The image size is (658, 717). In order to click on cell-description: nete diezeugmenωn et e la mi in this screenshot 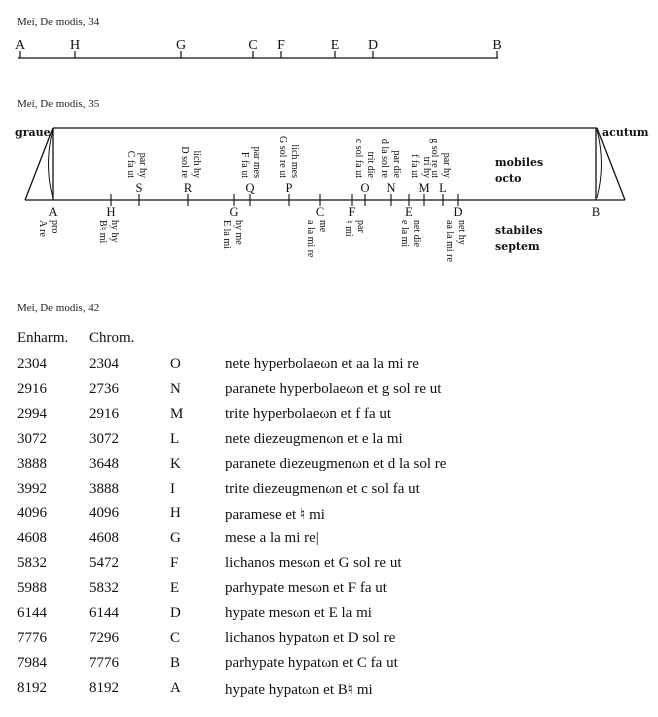, I will do `click(314, 438)`.